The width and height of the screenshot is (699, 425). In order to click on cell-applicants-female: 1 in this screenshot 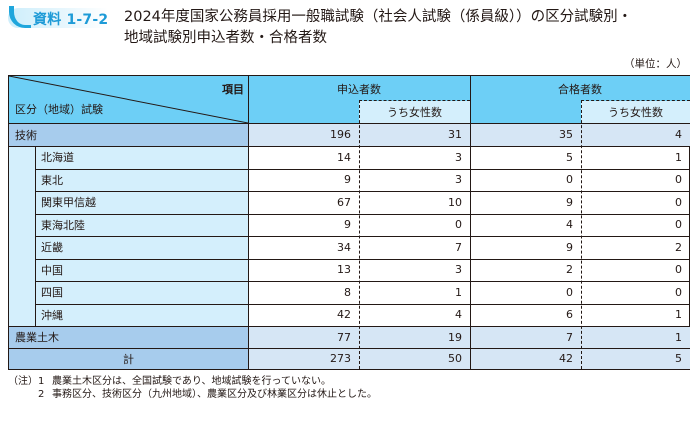, I will do `click(458, 292)`.